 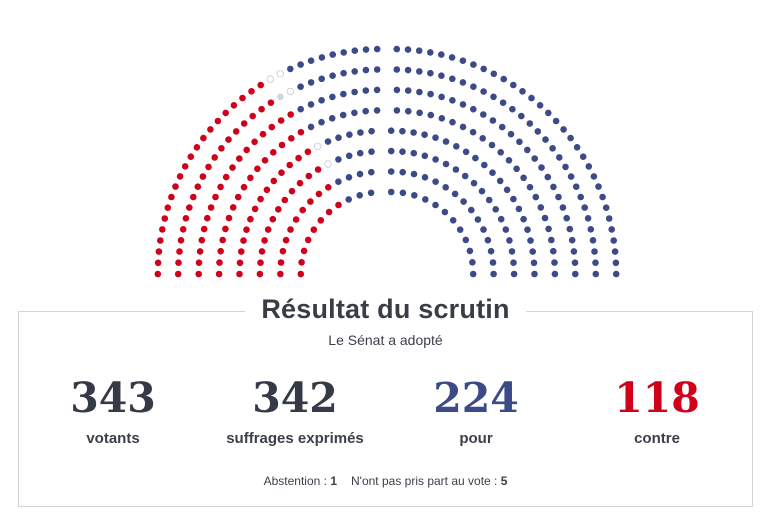 I want to click on stat-contre: 118 contre, so click(x=657, y=409).